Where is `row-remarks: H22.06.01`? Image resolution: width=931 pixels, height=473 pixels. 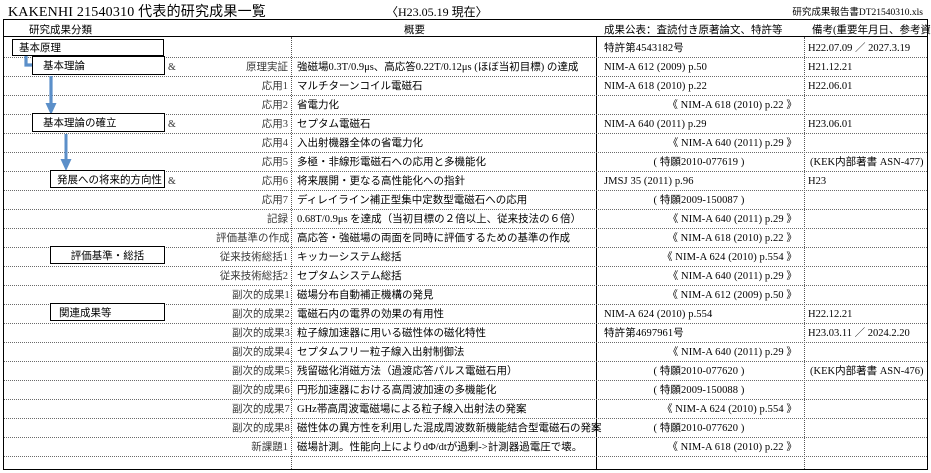
row-remarks: H22.06.01 is located at coordinates (830, 86).